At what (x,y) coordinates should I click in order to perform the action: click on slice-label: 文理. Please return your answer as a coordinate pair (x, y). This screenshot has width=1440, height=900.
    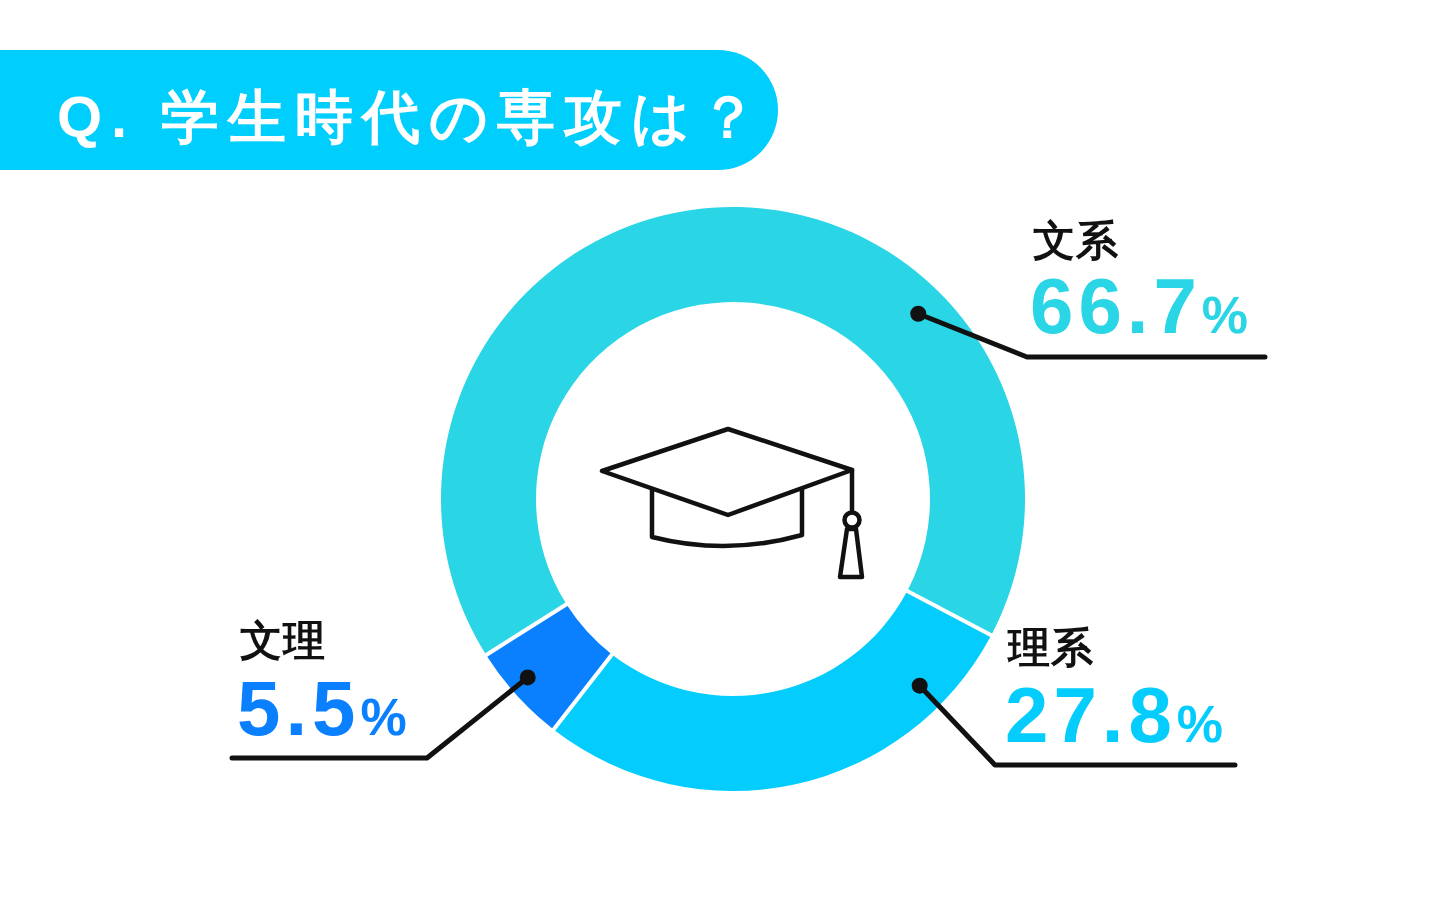
    Looking at the image, I should click on (283, 640).